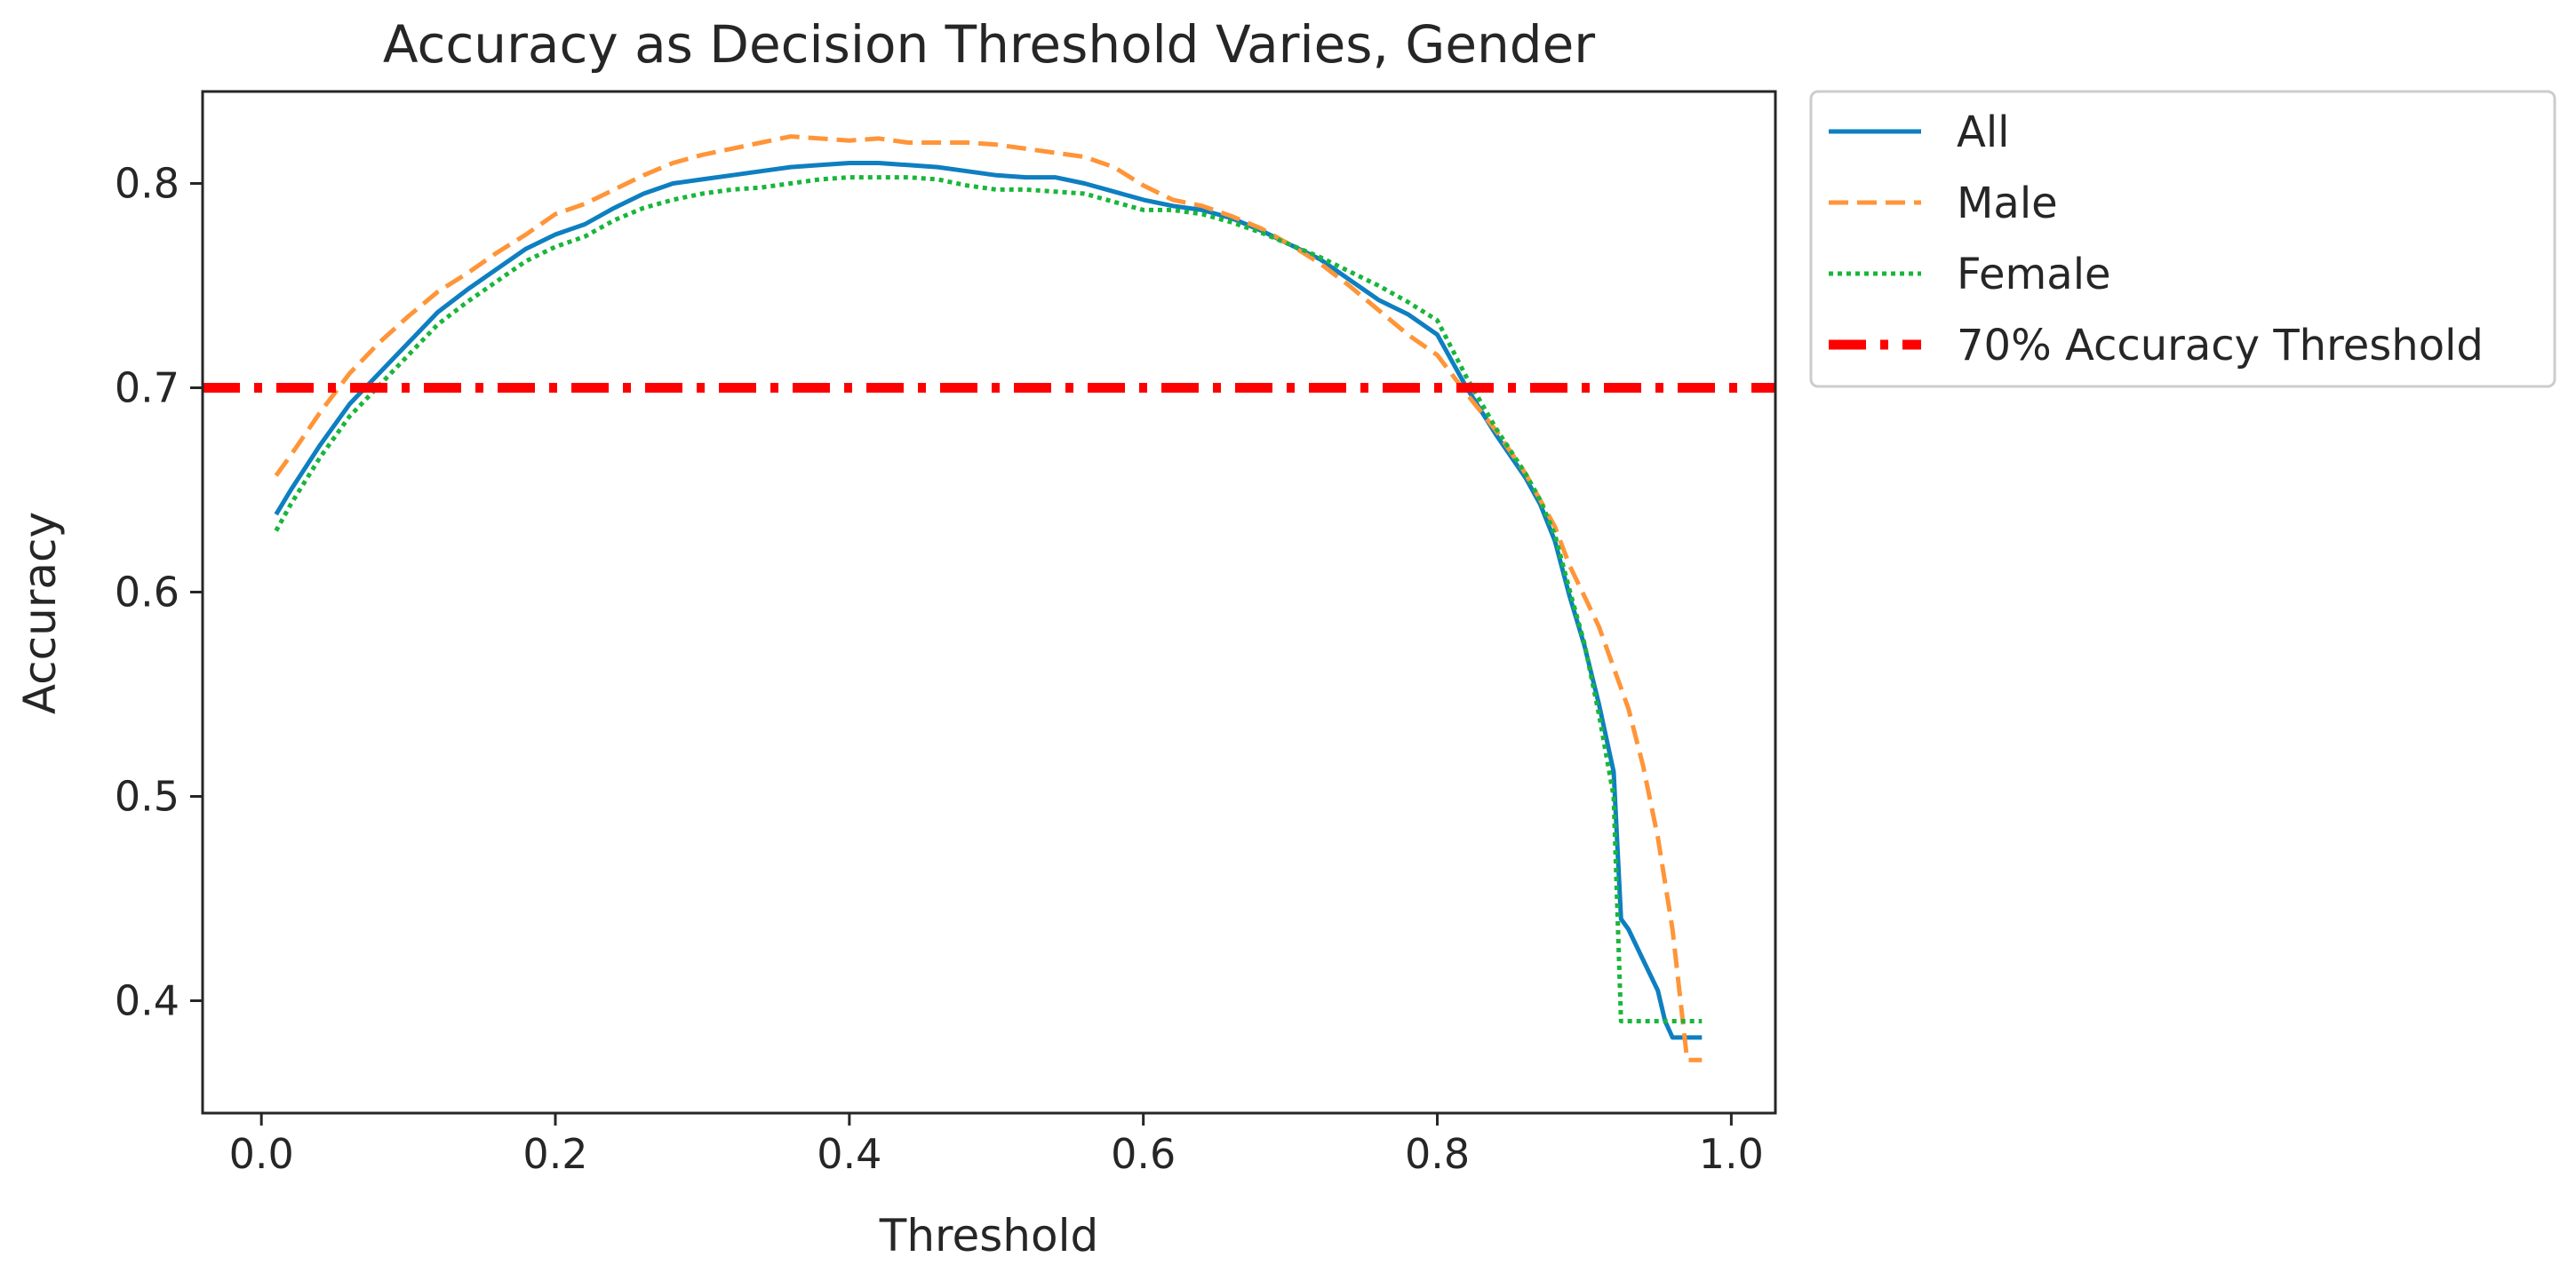 Image resolution: width=2576 pixels, height=1281 pixels. Describe the element at coordinates (554, 1154) in the screenshot. I see `x-tick-label: 0.2` at that location.